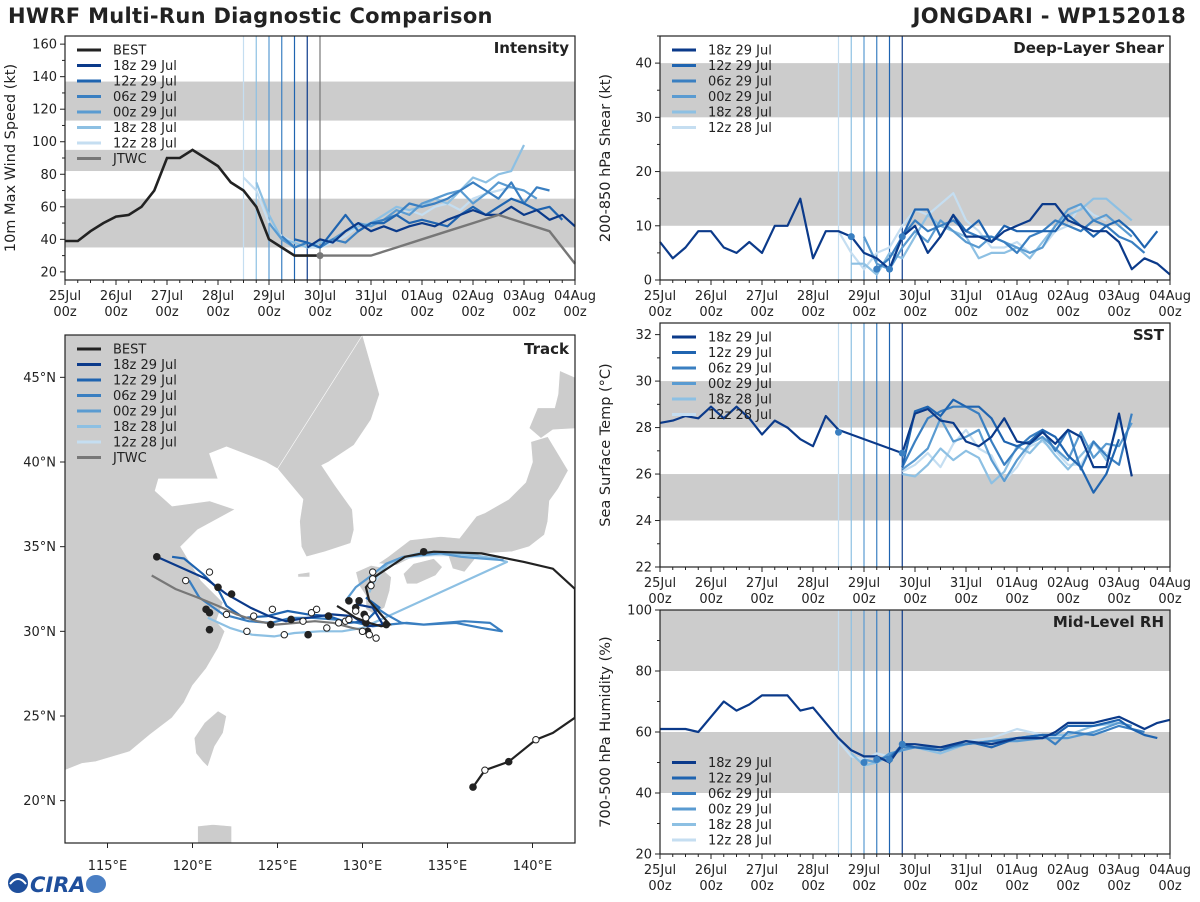 The height and width of the screenshot is (902, 1200). I want to click on legend-label: 18z 29 Jul, so click(145, 66).